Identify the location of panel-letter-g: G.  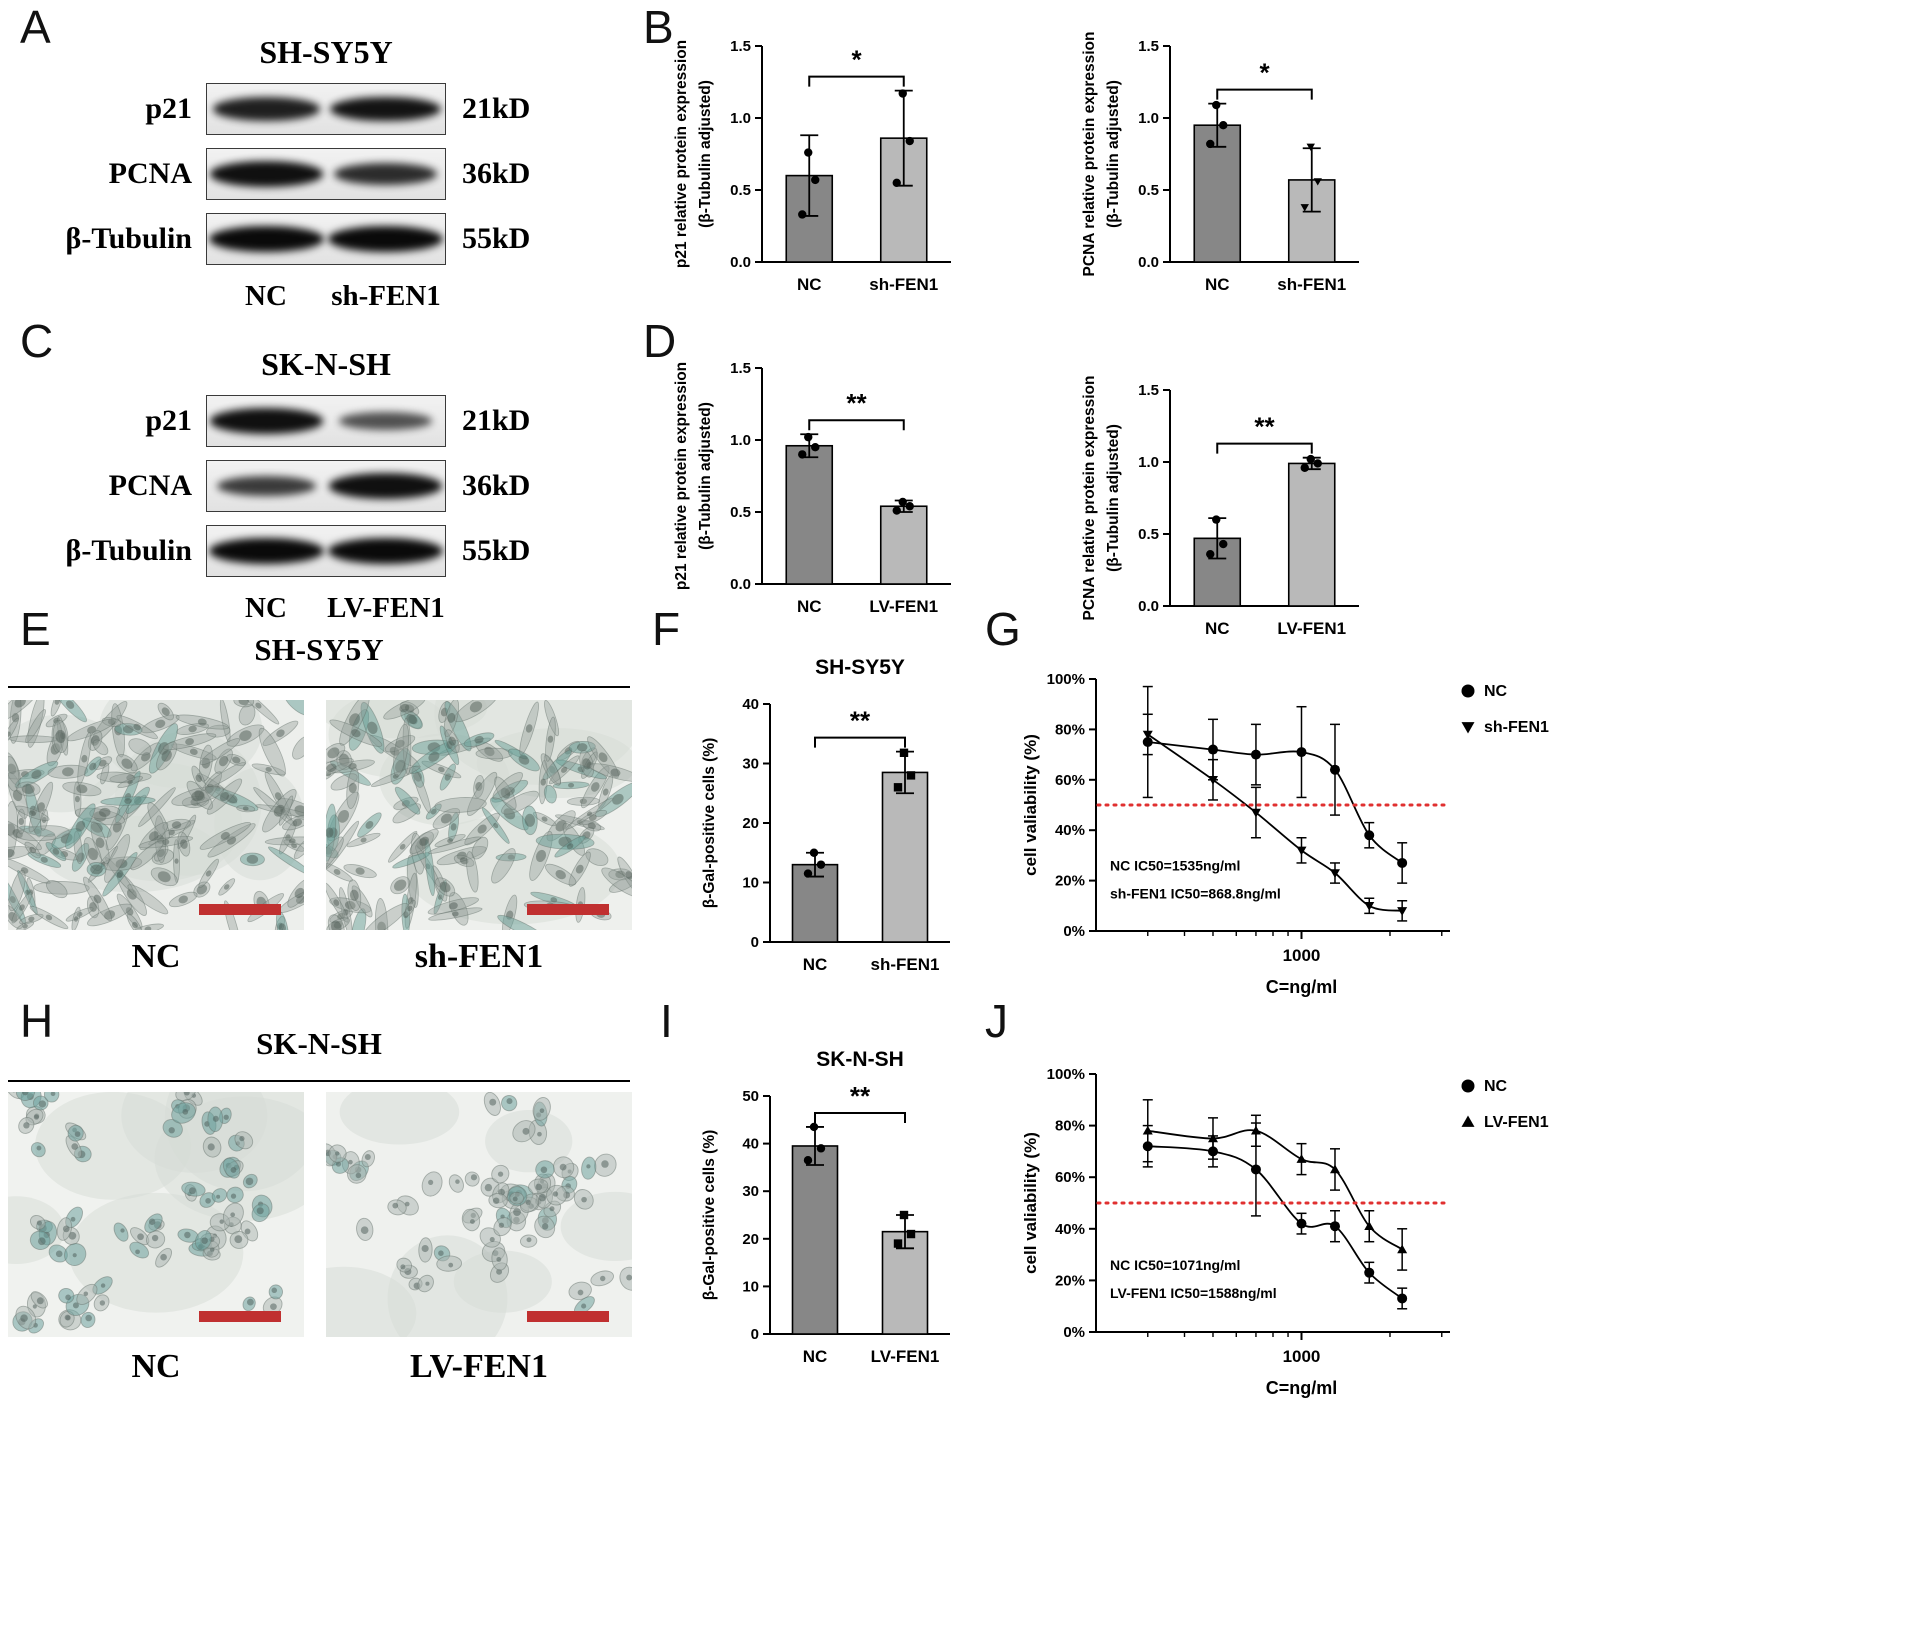
(1003, 629).